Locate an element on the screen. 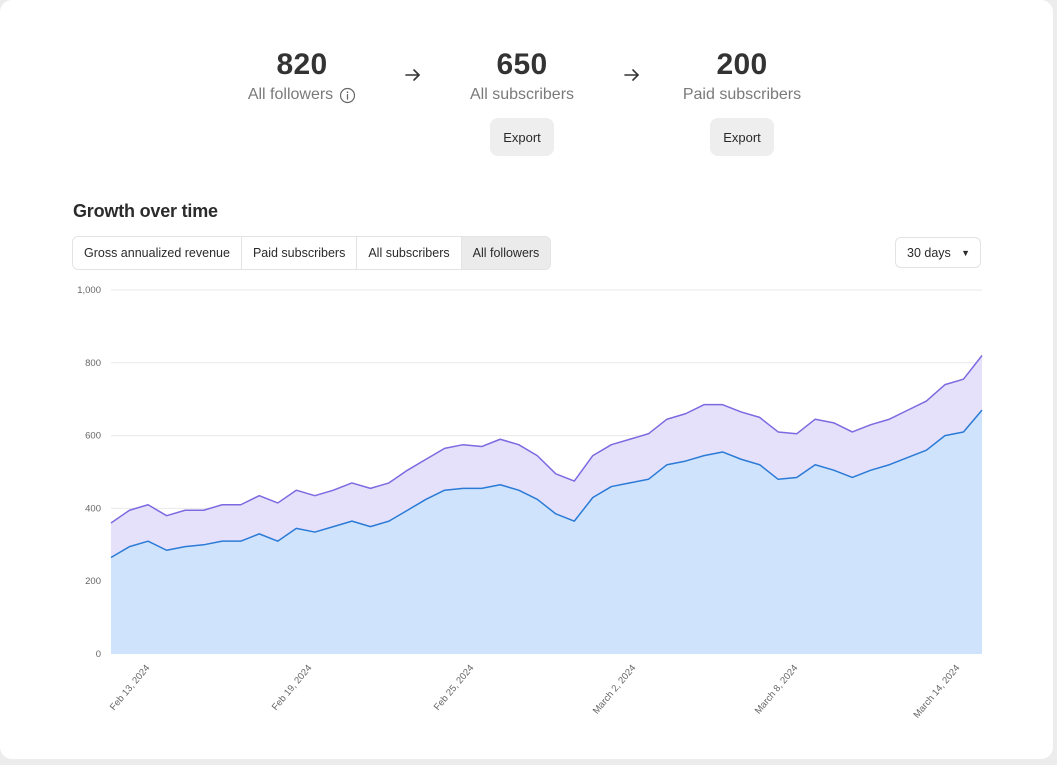 This screenshot has height=765, width=1057. subscribers-count: 650 is located at coordinates (522, 64).